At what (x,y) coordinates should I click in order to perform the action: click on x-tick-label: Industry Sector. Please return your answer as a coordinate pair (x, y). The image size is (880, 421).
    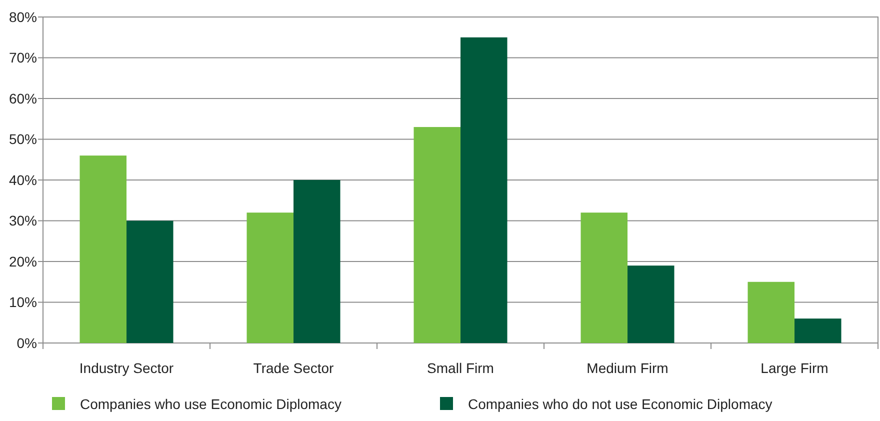
    Looking at the image, I should click on (126, 368).